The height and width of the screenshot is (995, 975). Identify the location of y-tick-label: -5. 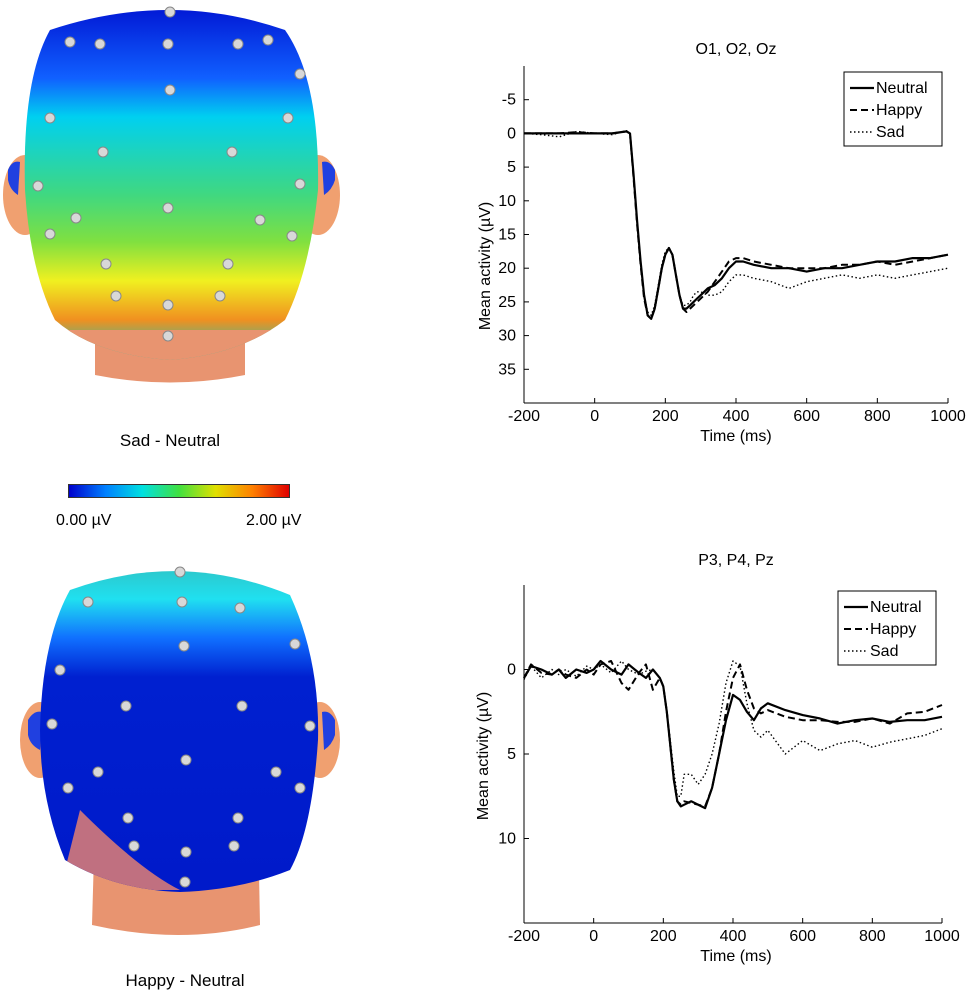
(509, 100).